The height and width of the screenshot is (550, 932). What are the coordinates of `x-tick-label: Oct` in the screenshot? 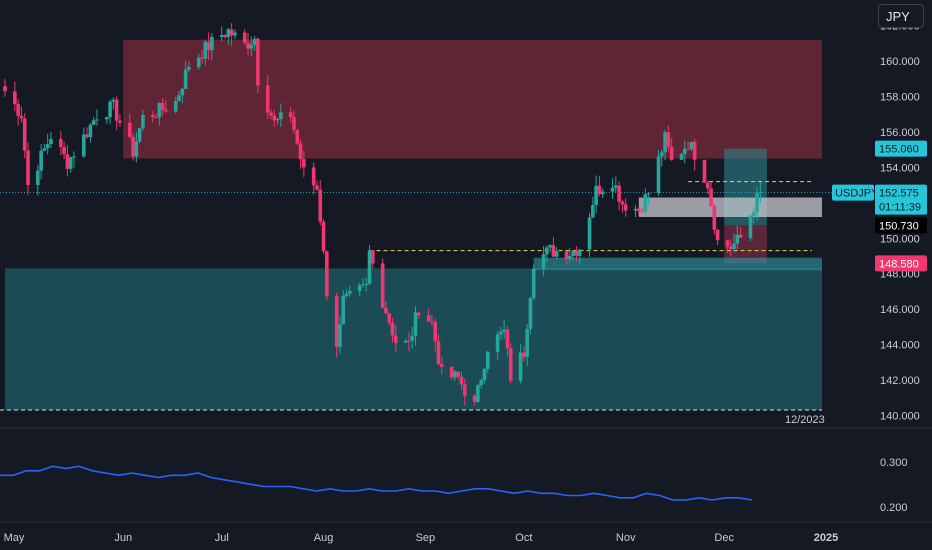 It's located at (523, 538).